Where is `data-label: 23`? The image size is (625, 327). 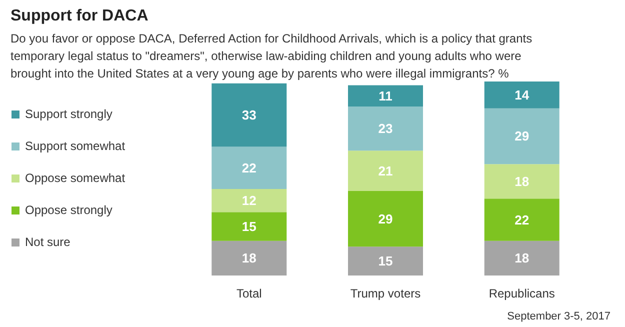 data-label: 23 is located at coordinates (385, 128).